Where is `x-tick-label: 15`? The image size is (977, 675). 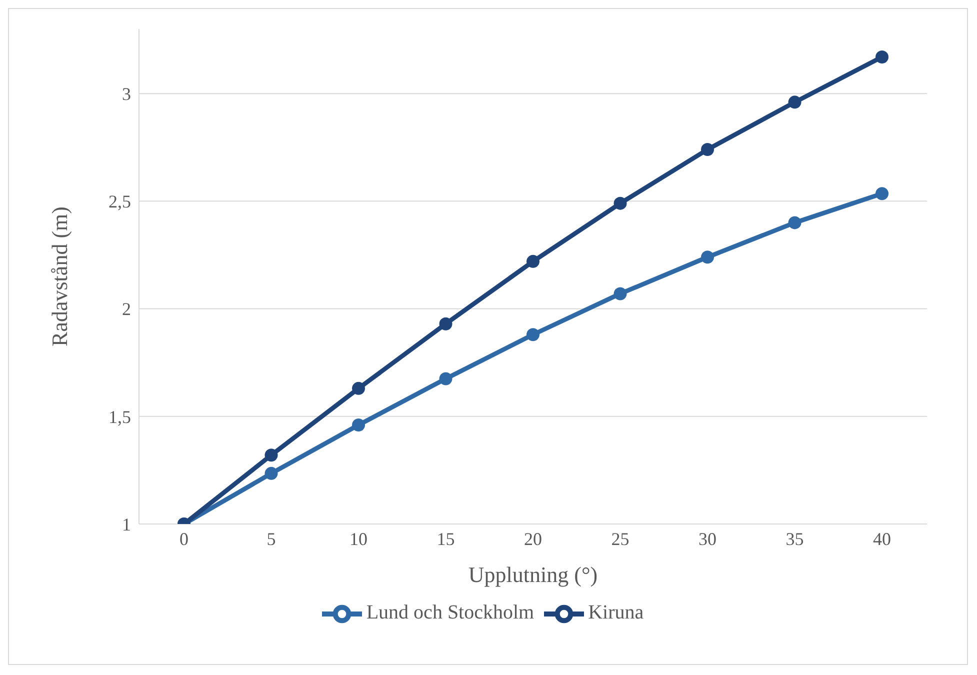
x-tick-label: 15 is located at coordinates (445, 538).